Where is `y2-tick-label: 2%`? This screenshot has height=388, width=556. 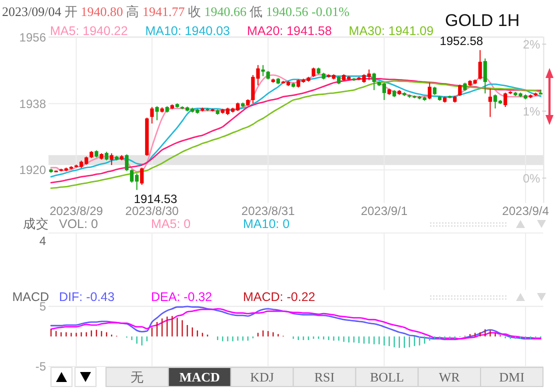 y2-tick-label: 2% is located at coordinates (531, 44).